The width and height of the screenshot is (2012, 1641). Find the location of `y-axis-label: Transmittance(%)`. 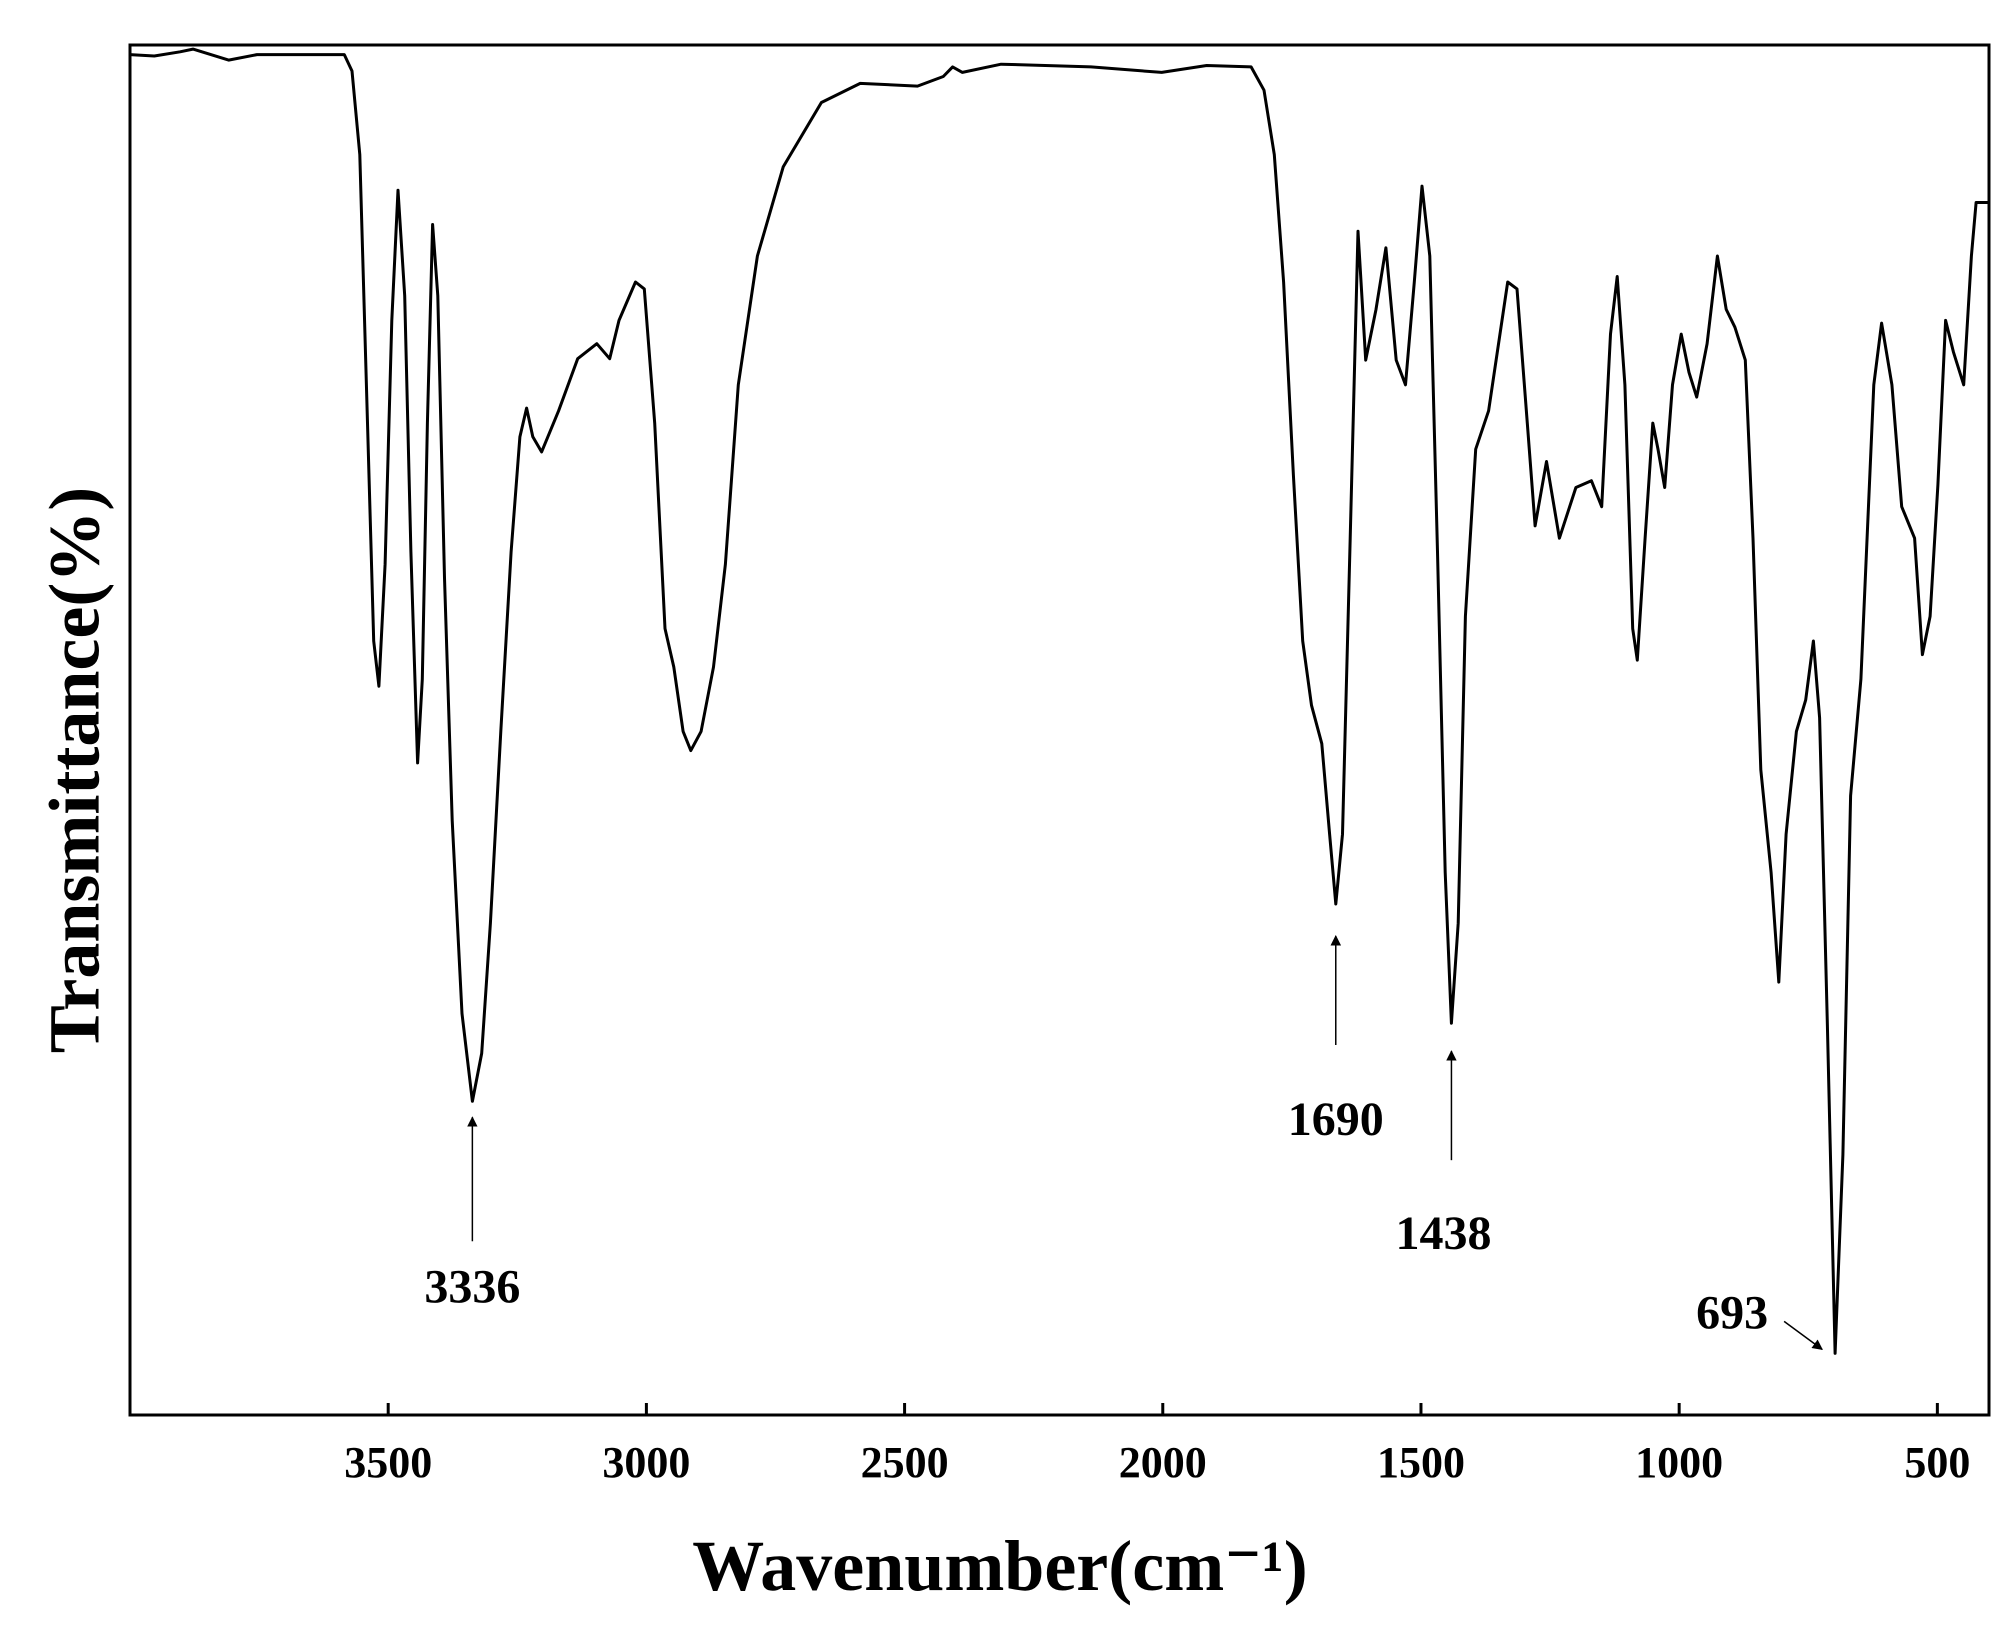

y-axis-label: Transmittance(%) is located at coordinates (75, 770).